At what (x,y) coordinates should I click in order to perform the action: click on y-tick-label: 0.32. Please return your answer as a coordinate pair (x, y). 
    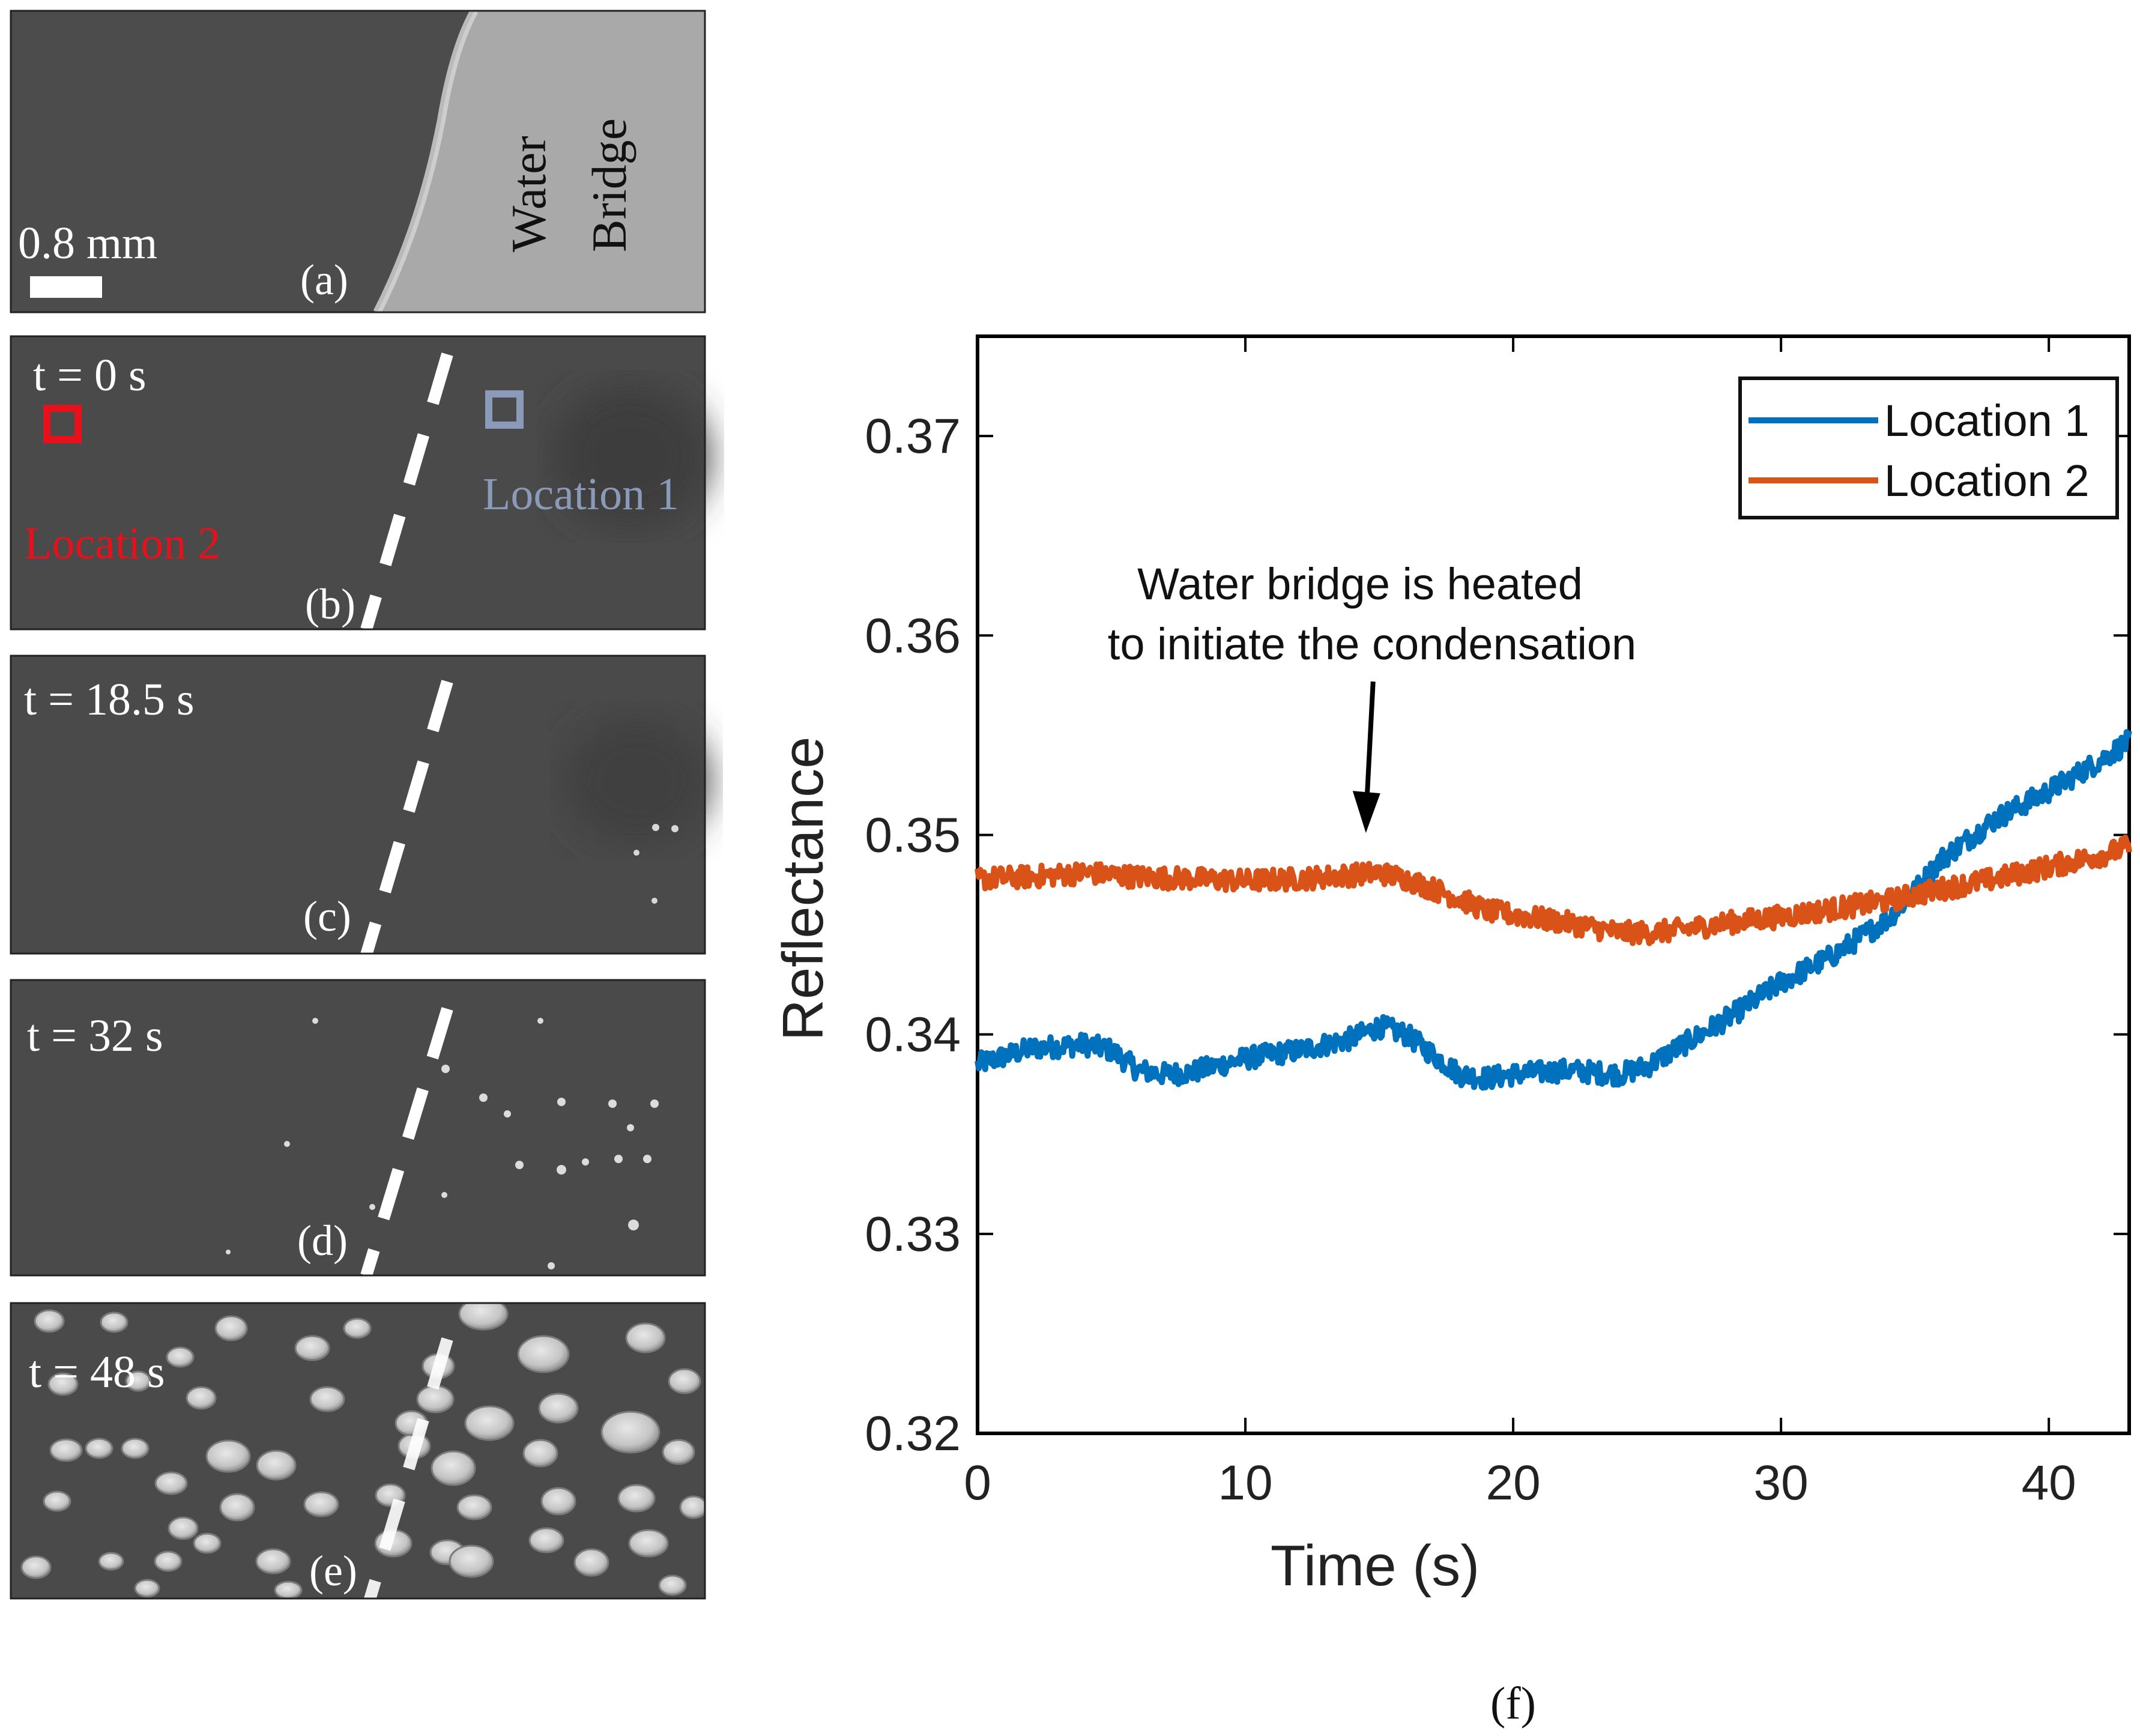
    Looking at the image, I should click on (913, 1433).